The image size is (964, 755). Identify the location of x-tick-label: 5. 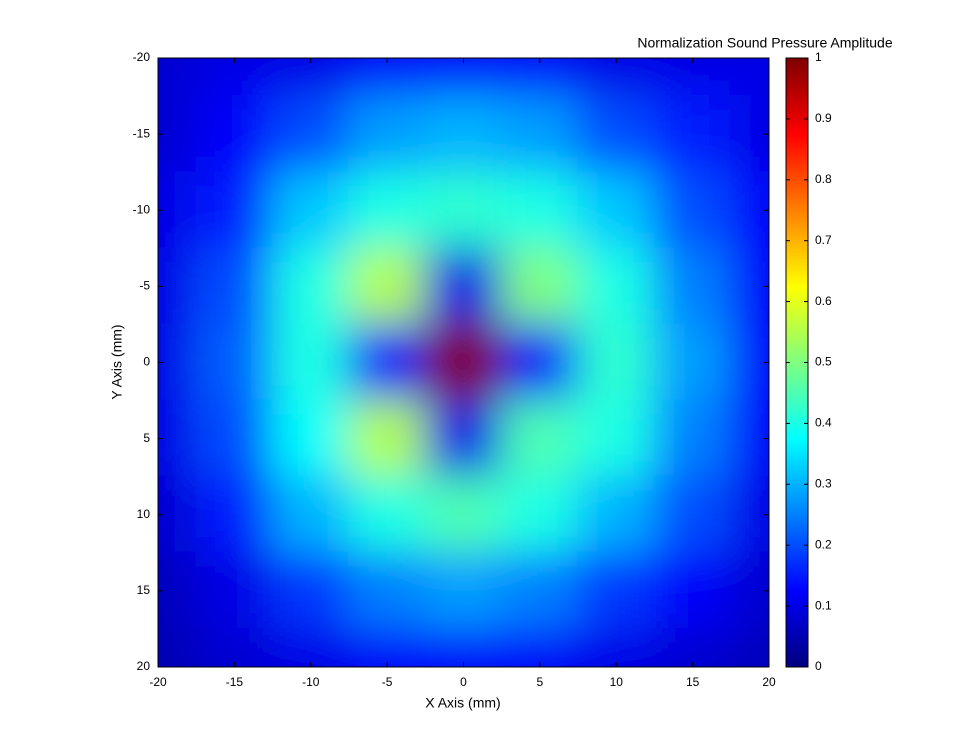
(540, 682).